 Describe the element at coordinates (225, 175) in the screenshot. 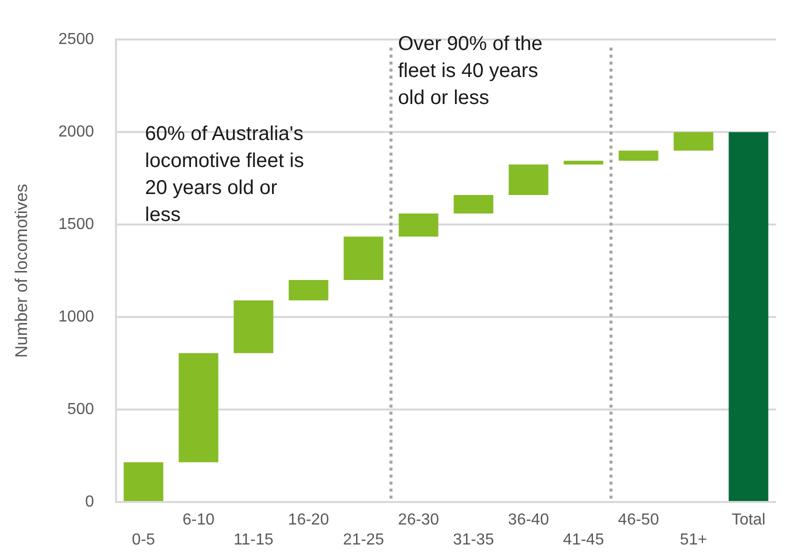

I see `annotation: 60% of Australia's locomotive fleet is 20 years old or less` at that location.